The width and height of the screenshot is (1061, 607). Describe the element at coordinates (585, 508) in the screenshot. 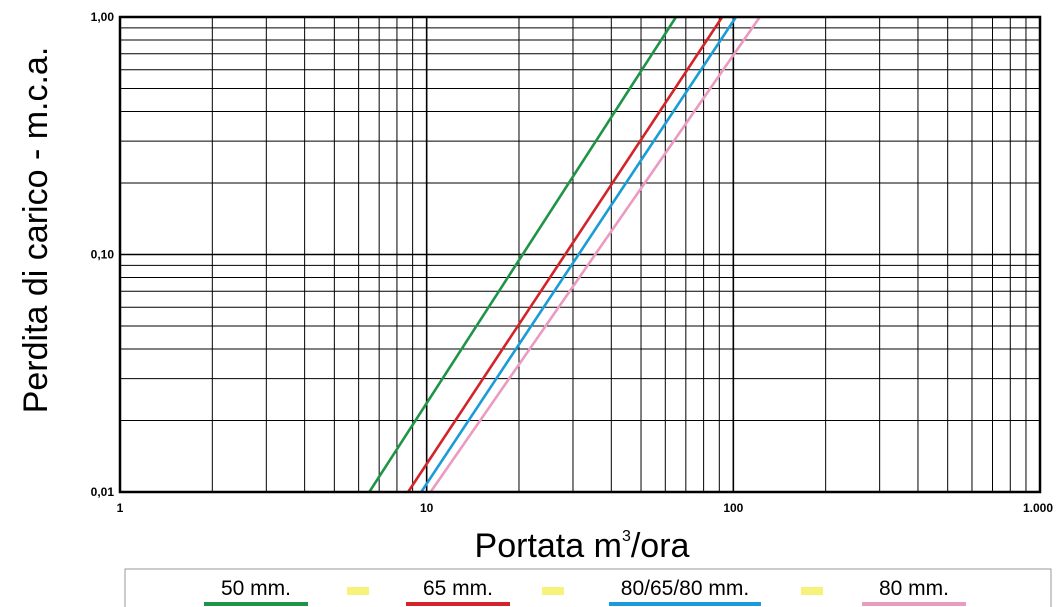

I see `x-tick-labels: 1 10 100 1.000` at that location.